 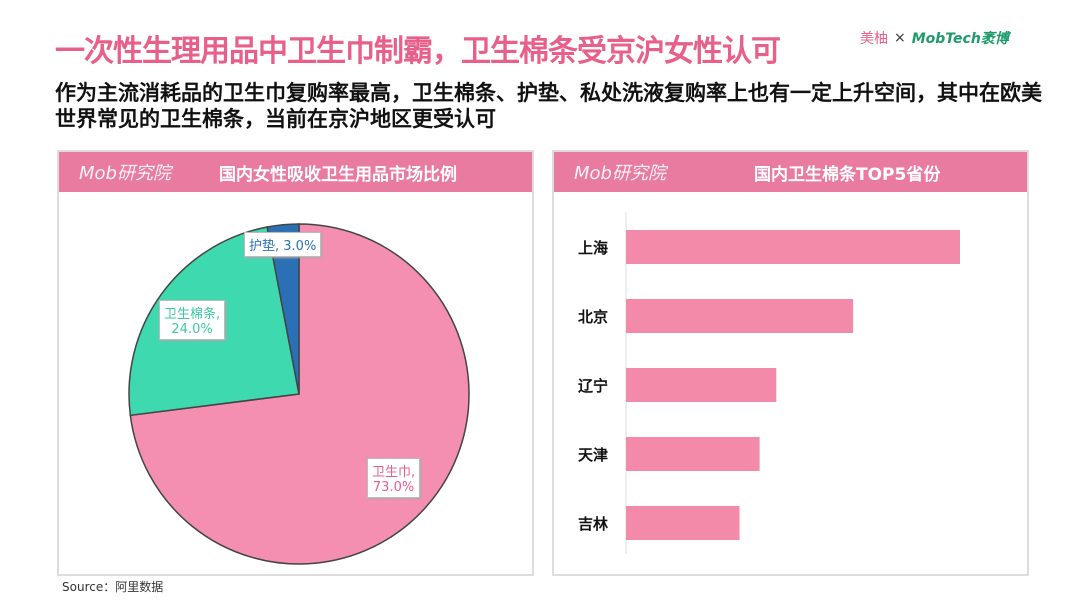 What do you see at coordinates (192, 320) in the screenshot?
I see `pie-label-1: 卫生棉条, 24.0%` at bounding box center [192, 320].